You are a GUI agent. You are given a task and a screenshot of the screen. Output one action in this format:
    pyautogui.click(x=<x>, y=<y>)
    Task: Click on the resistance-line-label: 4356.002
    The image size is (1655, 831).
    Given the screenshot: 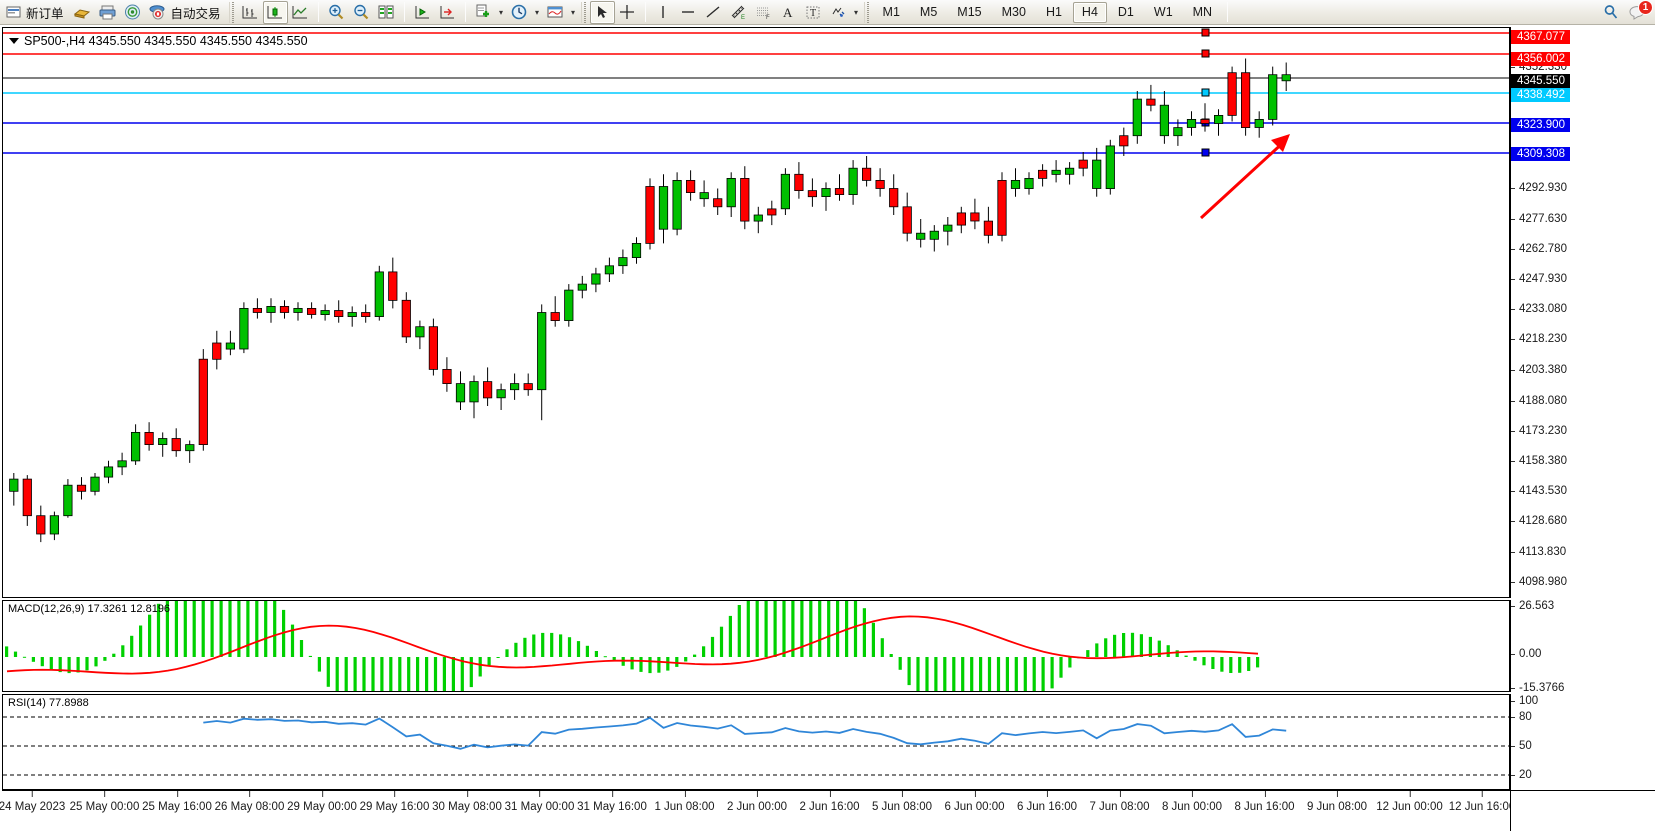 What is the action you would take?
    pyautogui.click(x=1540, y=59)
    